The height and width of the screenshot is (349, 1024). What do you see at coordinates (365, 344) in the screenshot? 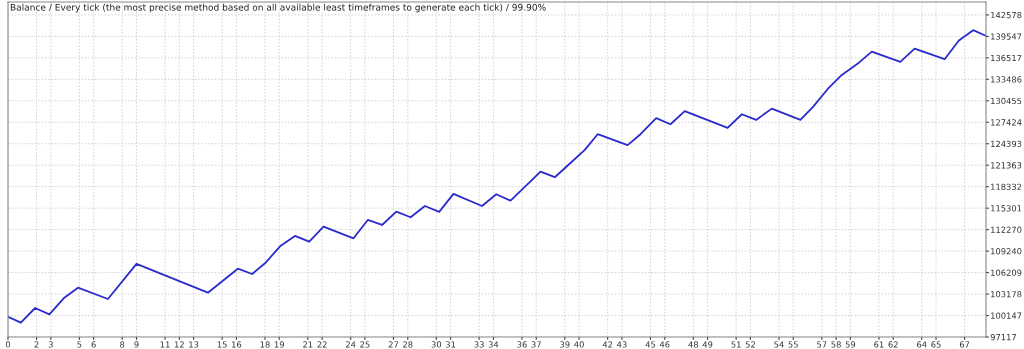
I see `x-tick-label: 25` at bounding box center [365, 344].